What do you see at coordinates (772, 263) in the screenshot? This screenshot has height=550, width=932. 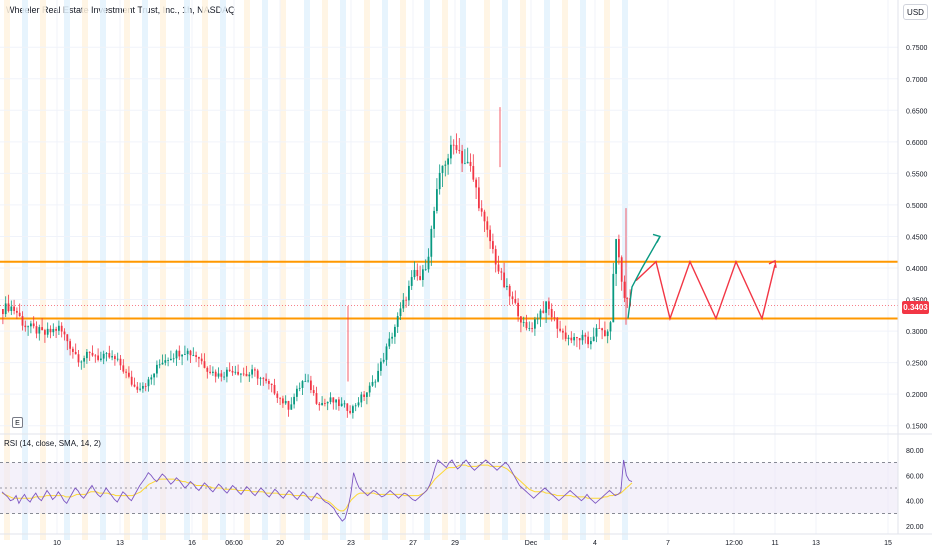 I see `forecast-arrowhead` at bounding box center [772, 263].